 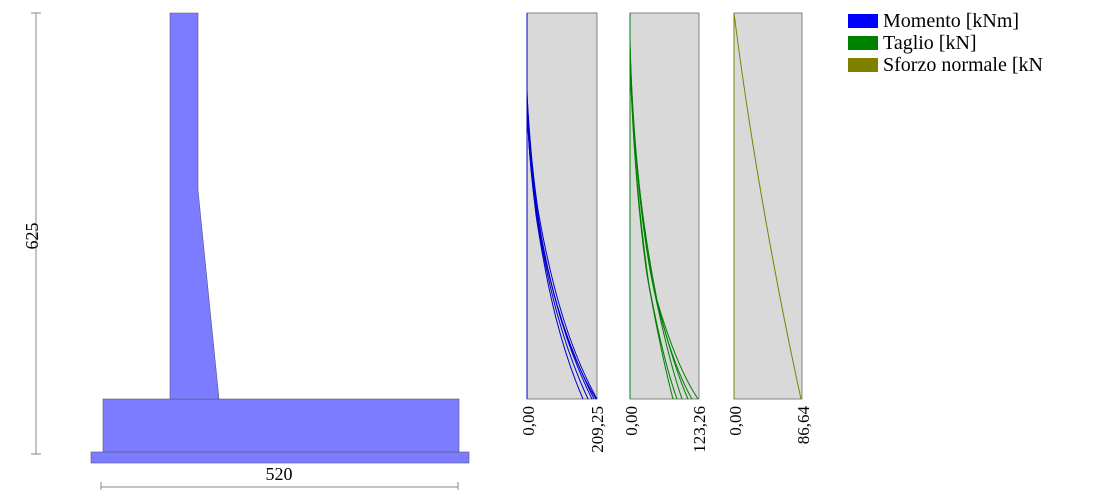 I want to click on height-dimension: 625, so click(x=32, y=233).